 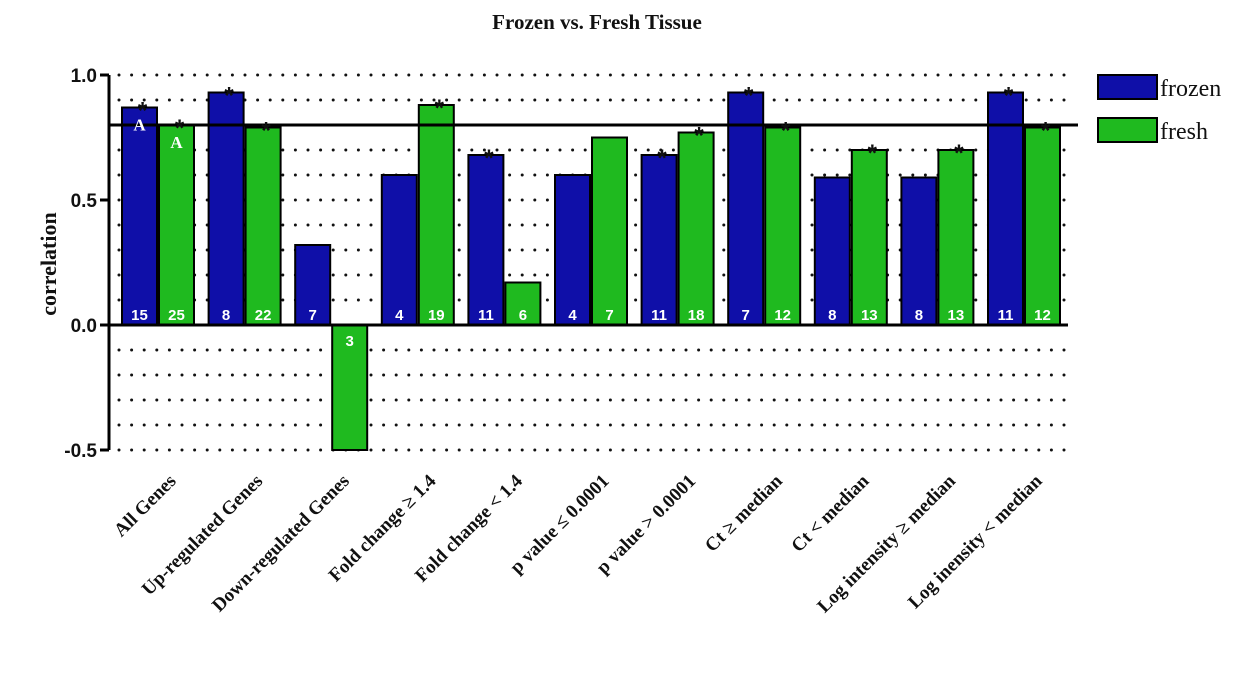 I want to click on category-label: Ct ≥ median, so click(x=744, y=513).